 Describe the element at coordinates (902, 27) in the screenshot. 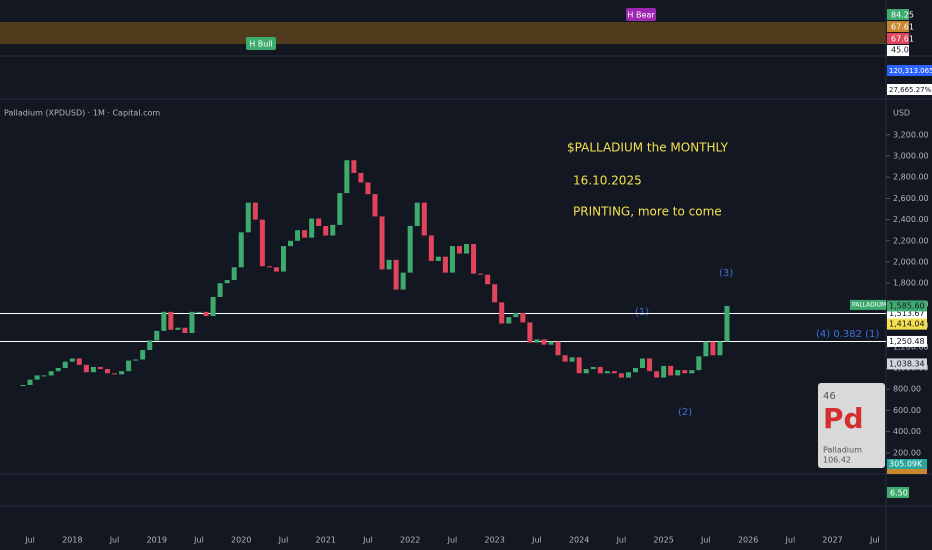

I see `rsi-label: 67.61` at that location.